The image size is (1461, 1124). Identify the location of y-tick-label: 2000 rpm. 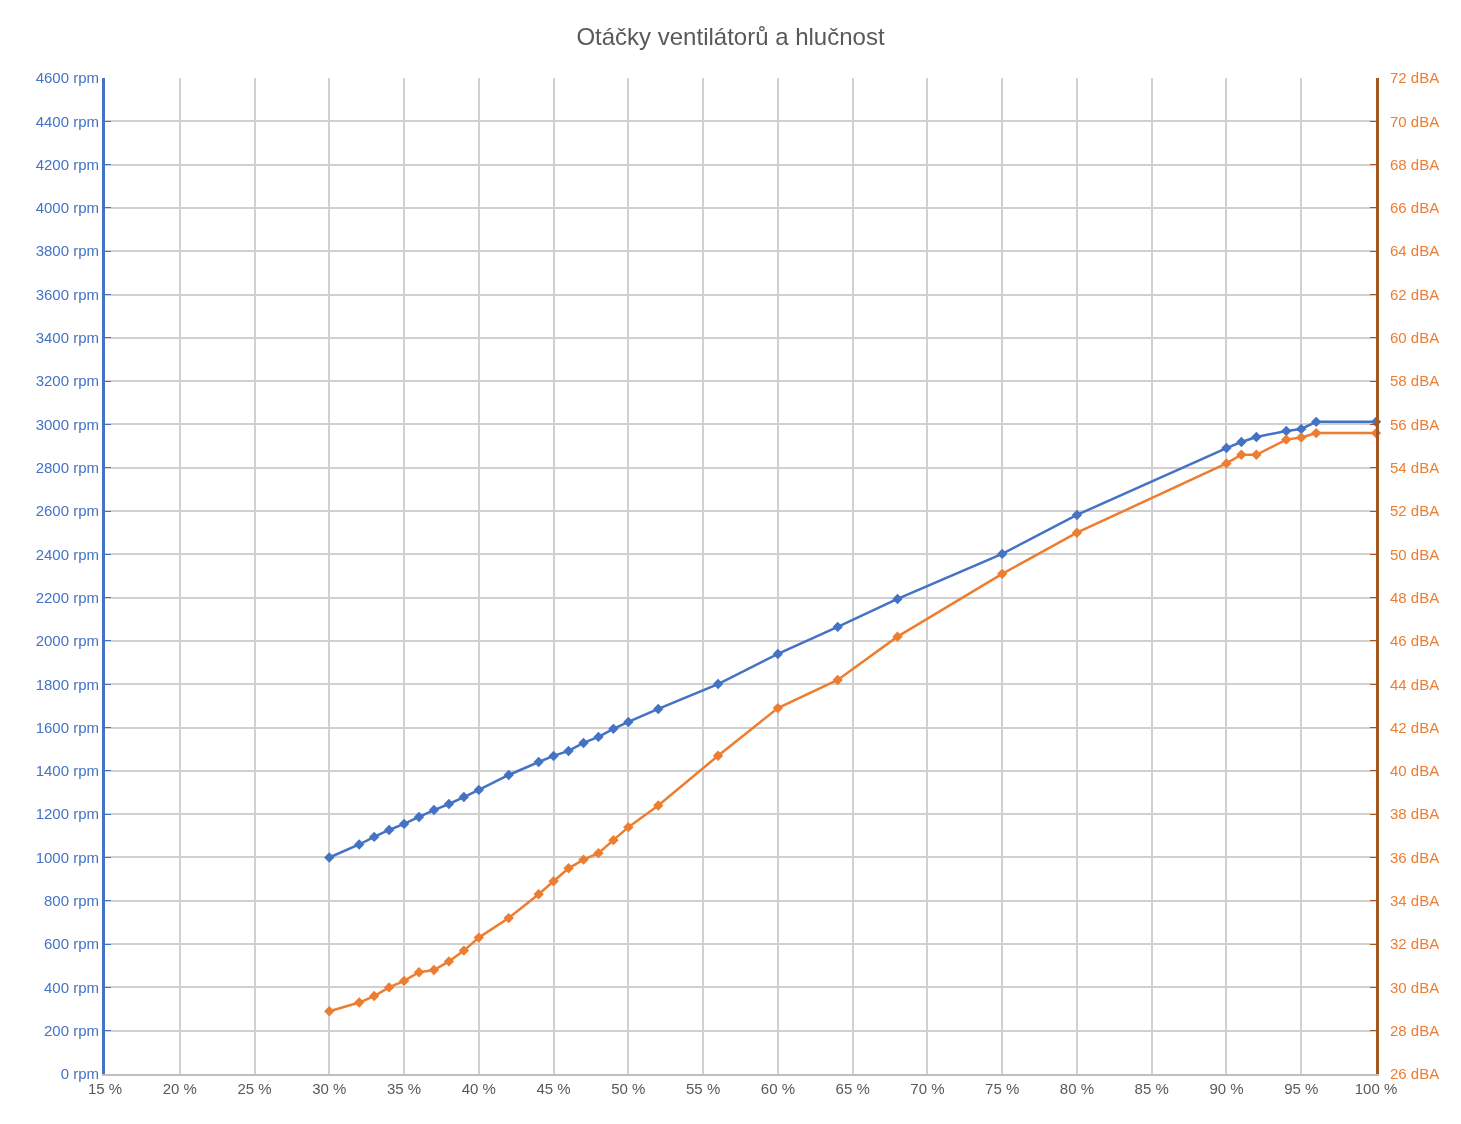
(67, 641).